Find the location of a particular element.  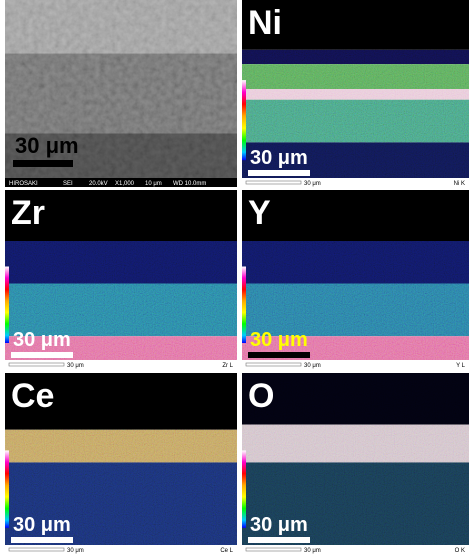

element-label: Ni is located at coordinates (265, 23).